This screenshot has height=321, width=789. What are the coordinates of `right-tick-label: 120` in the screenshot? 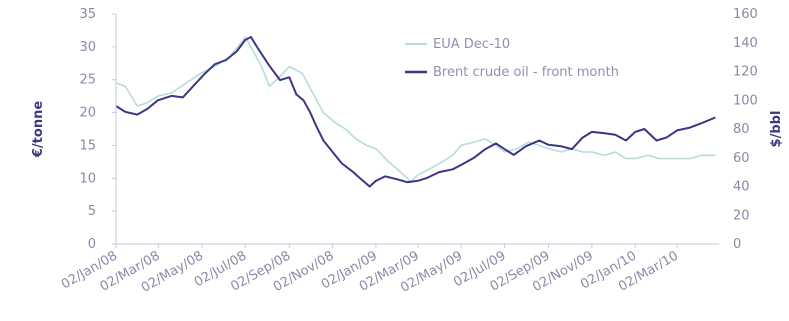 It's located at (745, 72).